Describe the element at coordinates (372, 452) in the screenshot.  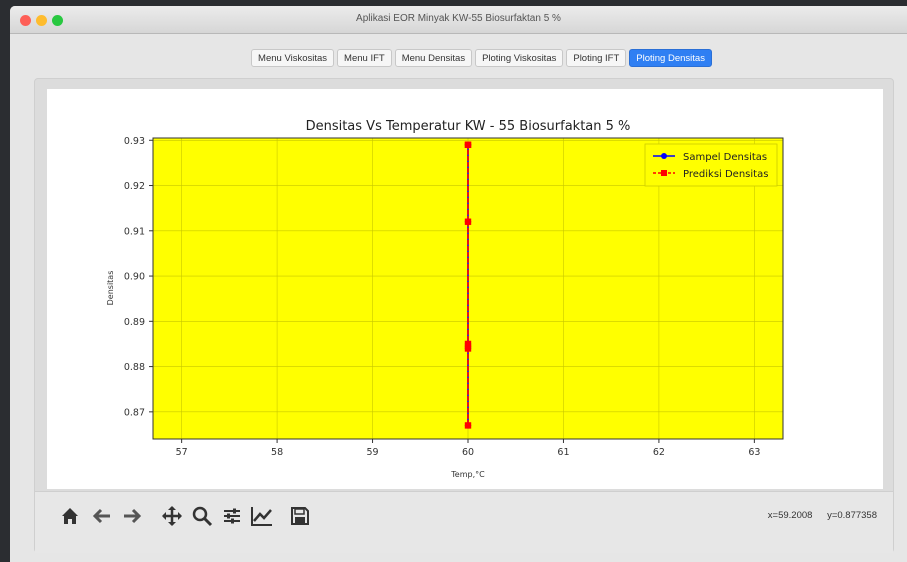
I see `x-tick-label: 59` at that location.